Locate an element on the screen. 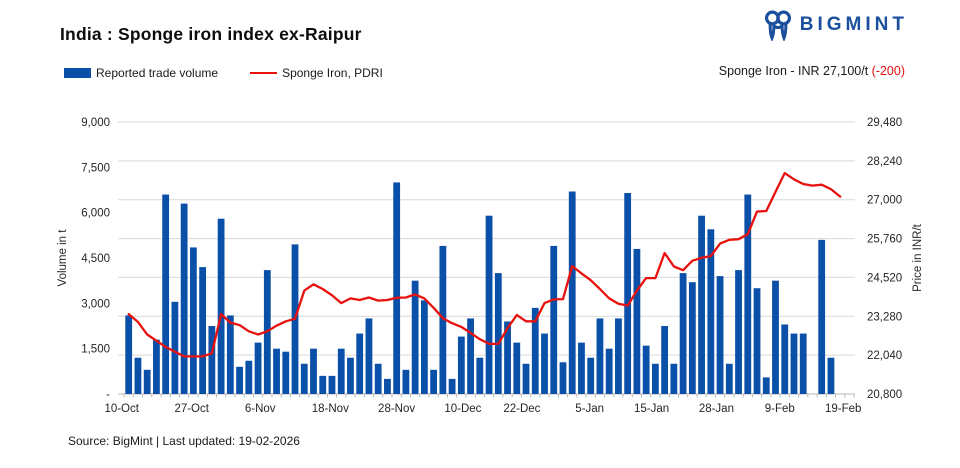 This screenshot has height=468, width=960. left-axis-tick: 9,000 is located at coordinates (95, 123).